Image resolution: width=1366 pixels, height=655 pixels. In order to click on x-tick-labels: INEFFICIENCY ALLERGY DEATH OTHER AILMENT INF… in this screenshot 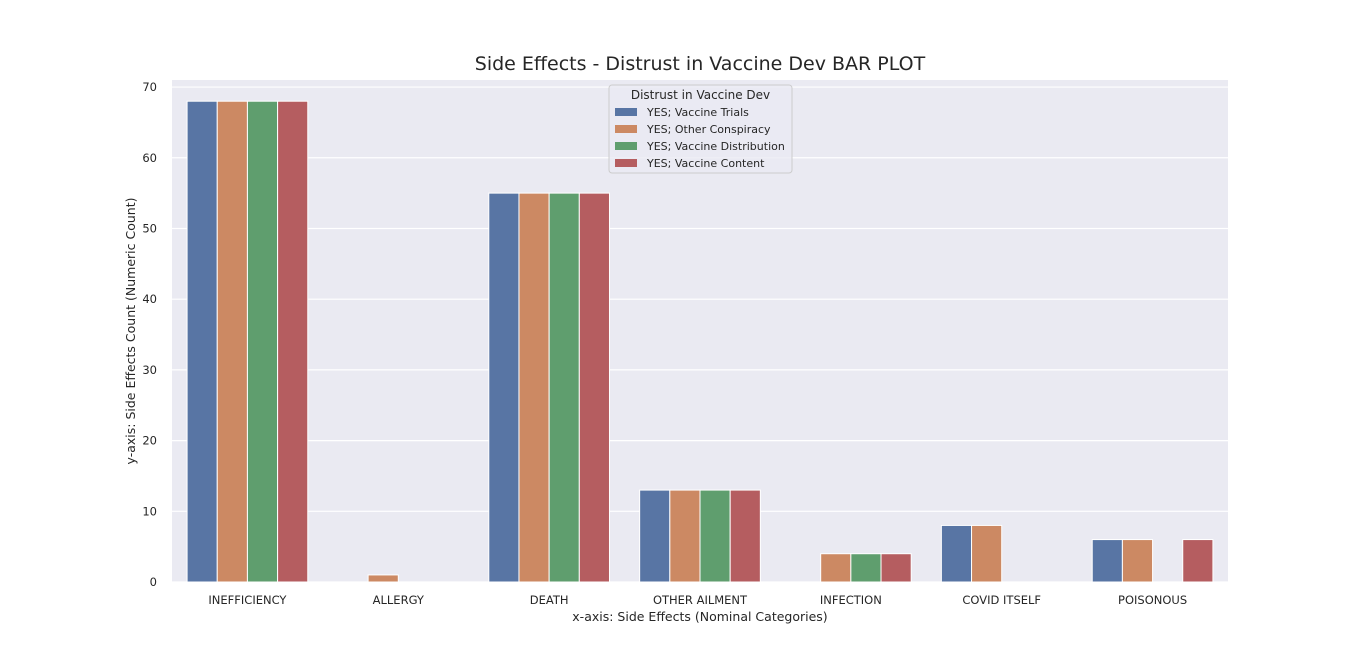, I will do `click(697, 600)`.